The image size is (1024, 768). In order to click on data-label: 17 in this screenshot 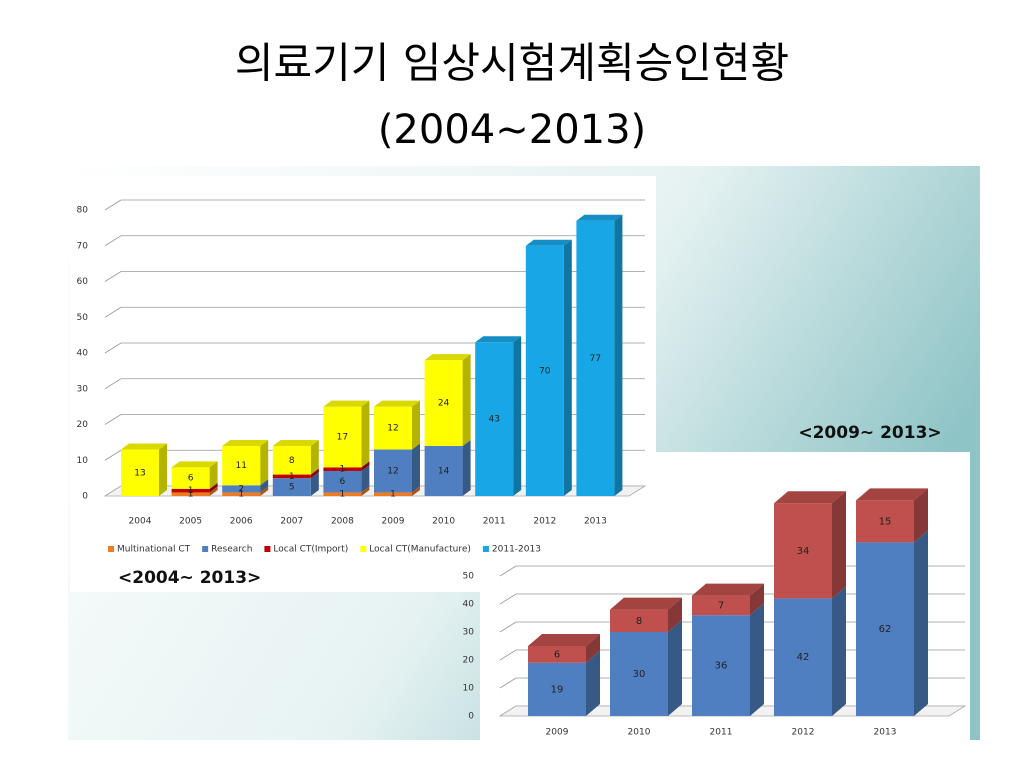, I will do `click(342, 438)`.